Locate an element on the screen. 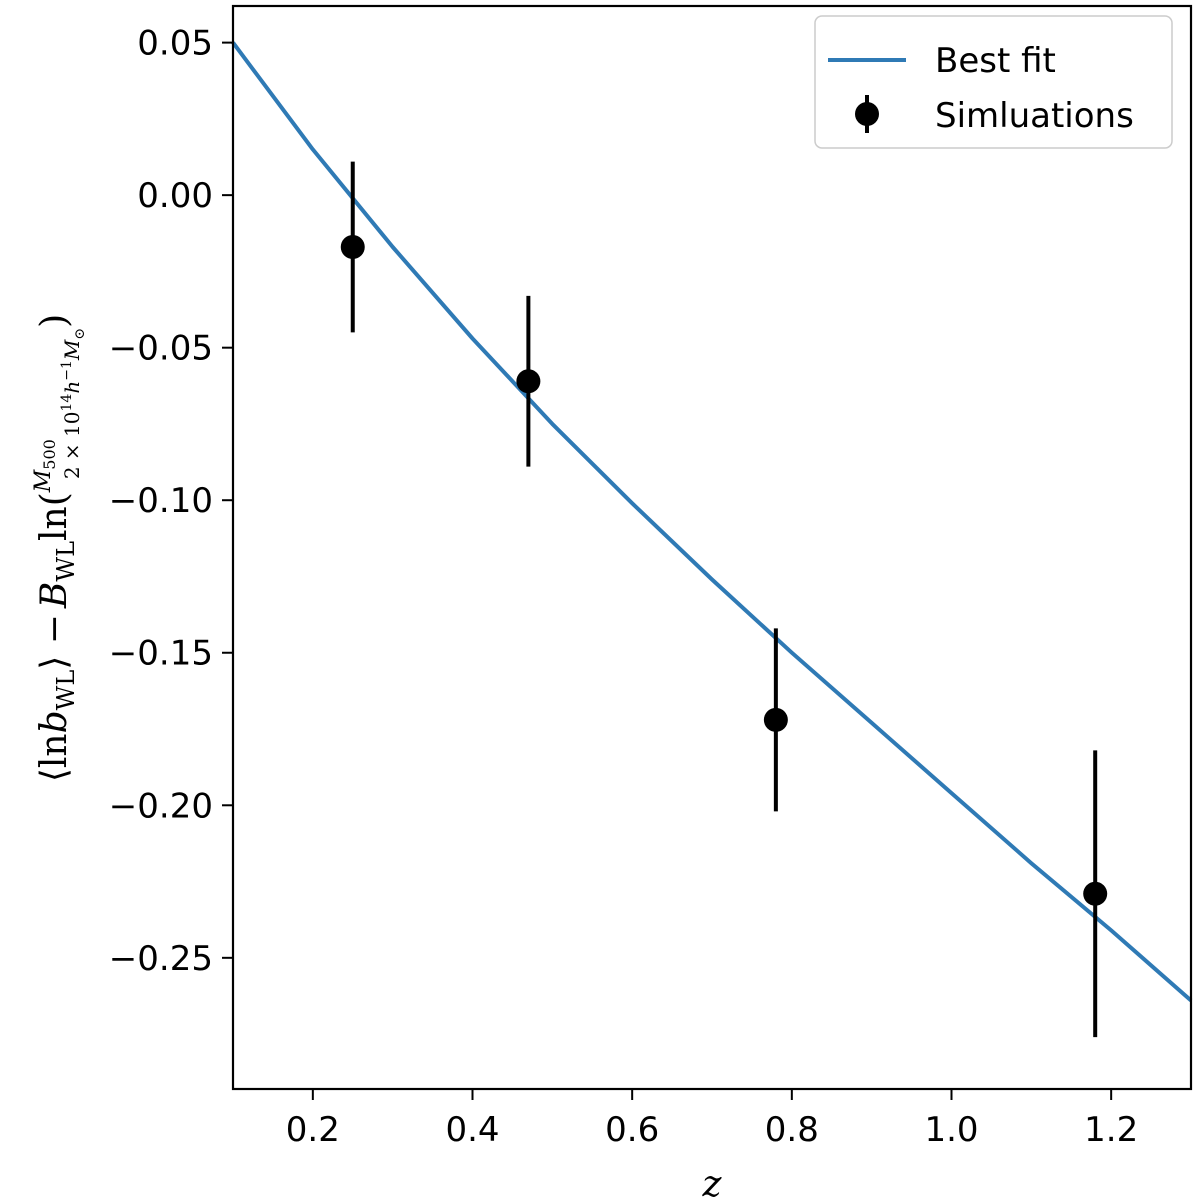 The width and height of the screenshot is (1200, 1201). x-axis-ticks: 0.2 0.4 0.6 0.8 1.0 1.2 is located at coordinates (712, 1119).